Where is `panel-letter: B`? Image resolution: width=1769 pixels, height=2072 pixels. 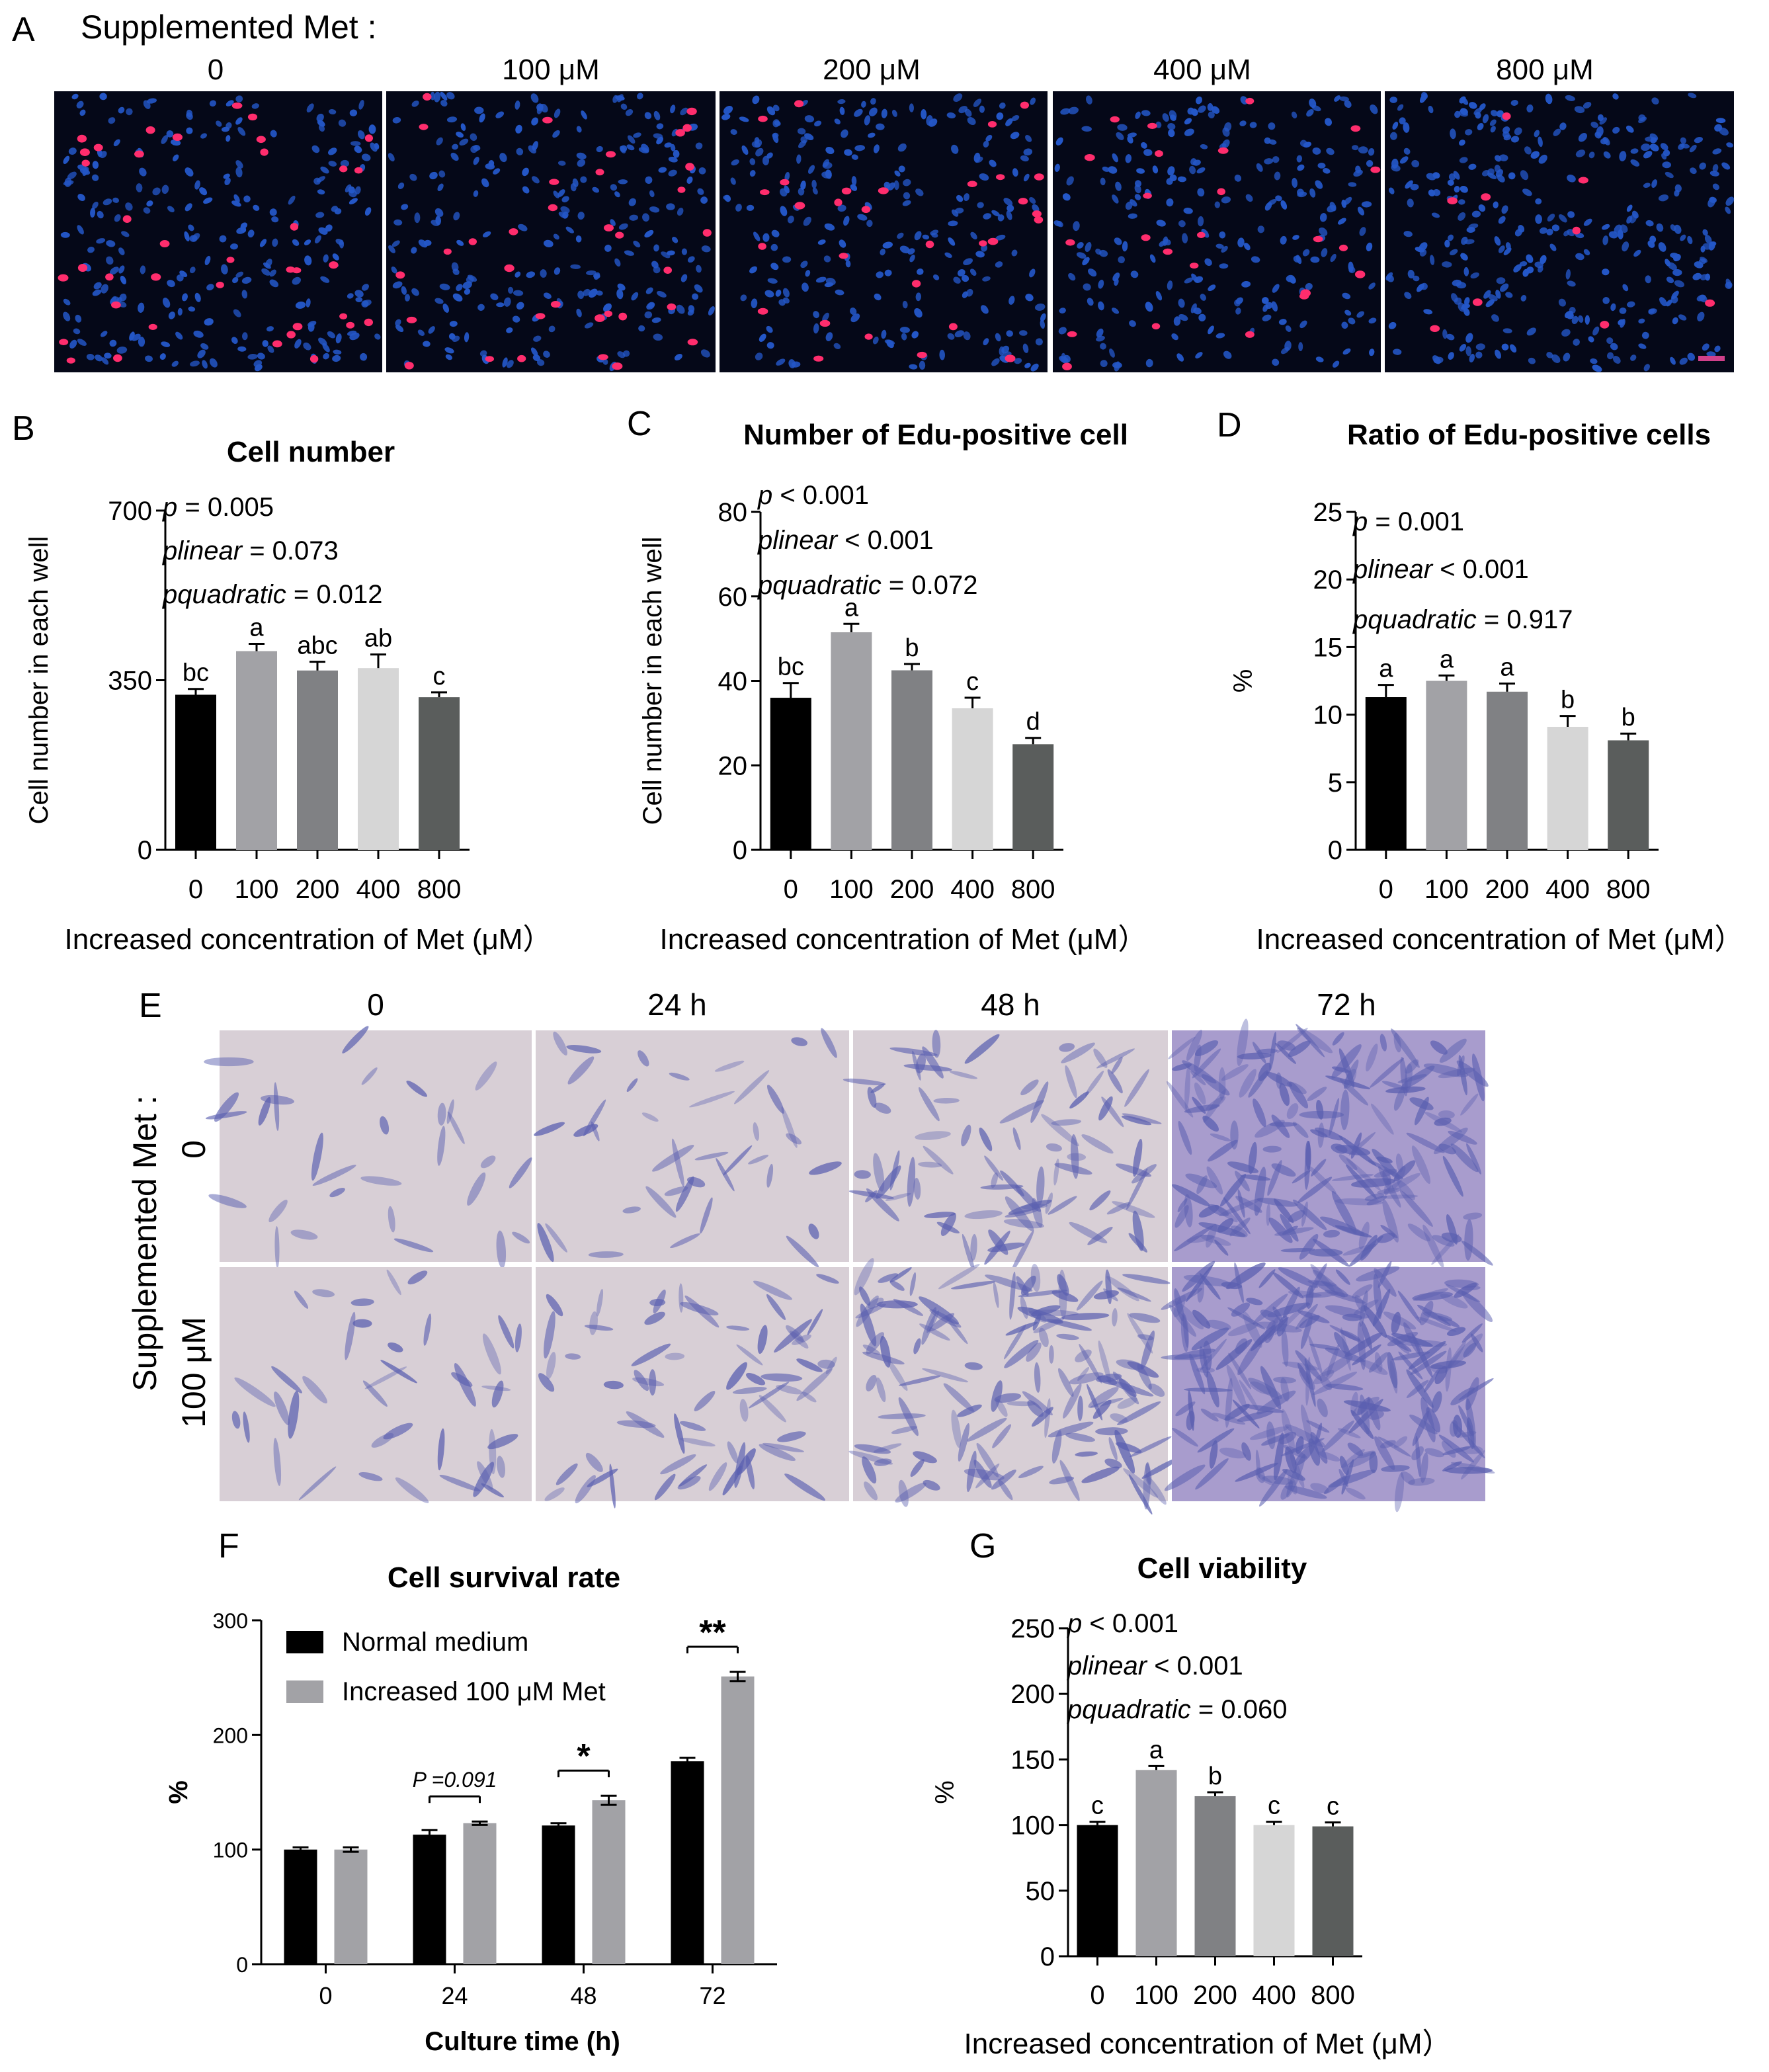
panel-letter: B is located at coordinates (23, 428).